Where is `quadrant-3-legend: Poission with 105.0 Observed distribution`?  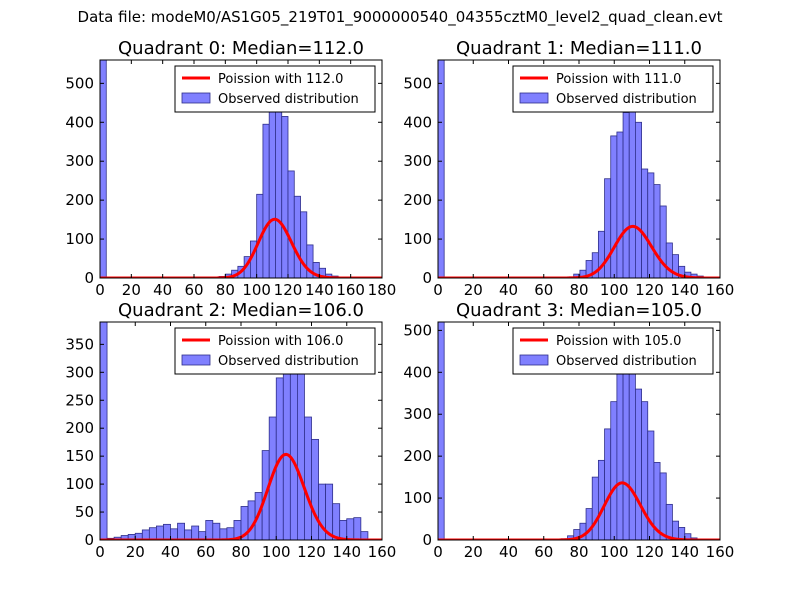
quadrant-3-legend: Poission with 105.0 Observed distribution is located at coordinates (613, 351).